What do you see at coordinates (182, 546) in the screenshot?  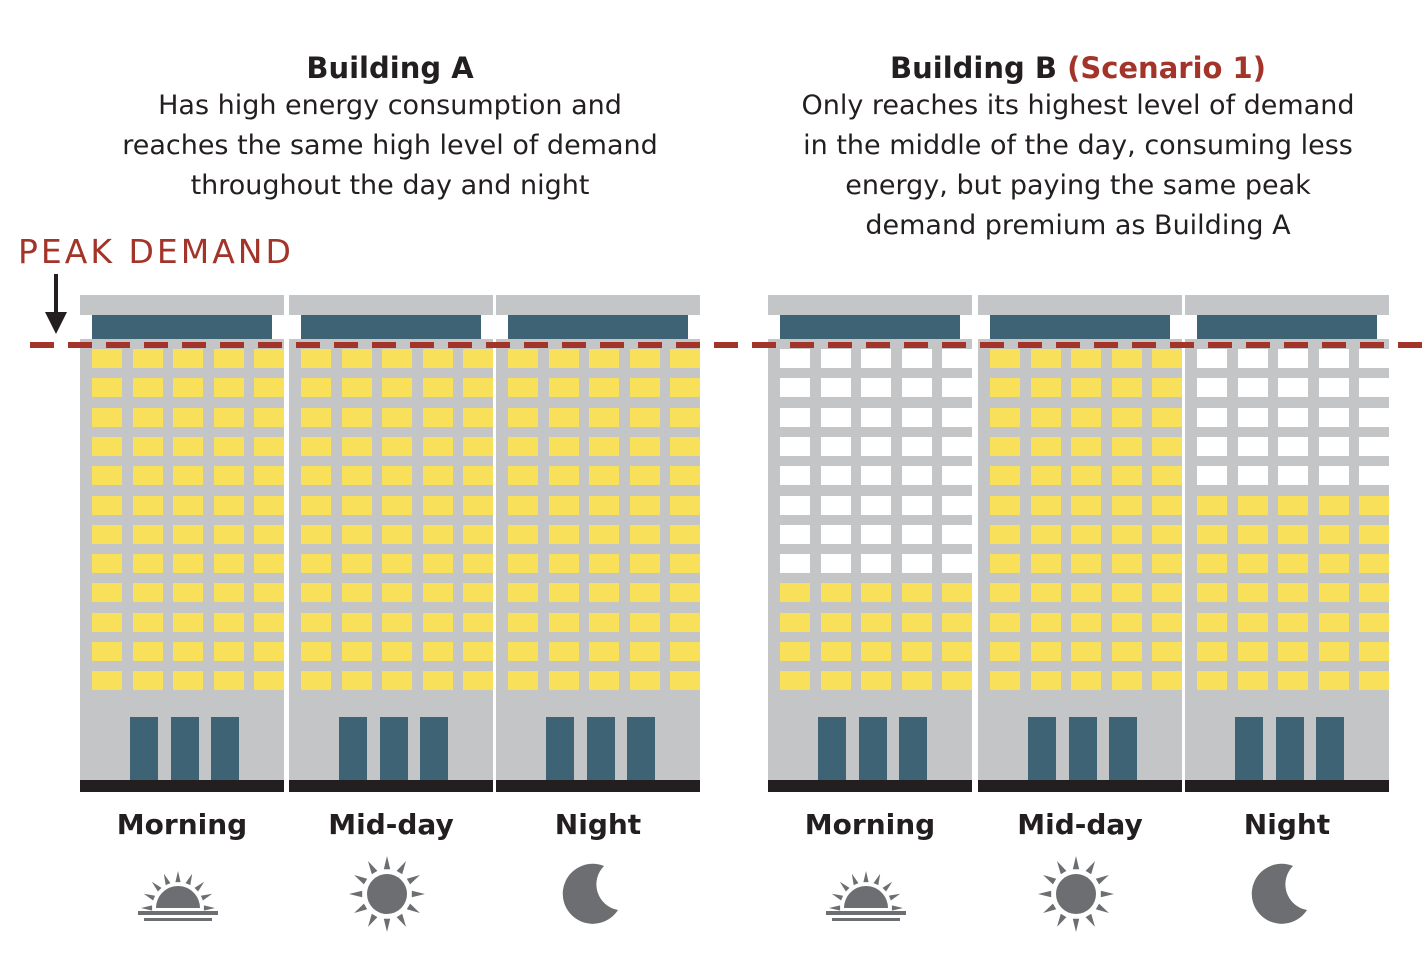 I see `building-a-morning` at bounding box center [182, 546].